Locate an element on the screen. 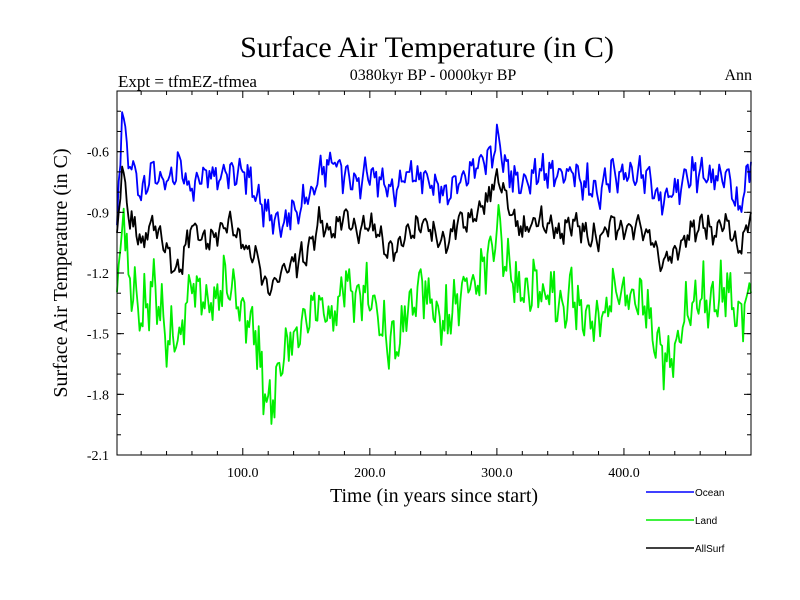 This screenshot has width=800, height=600. y-tick-label: -0.6 is located at coordinates (98, 153).